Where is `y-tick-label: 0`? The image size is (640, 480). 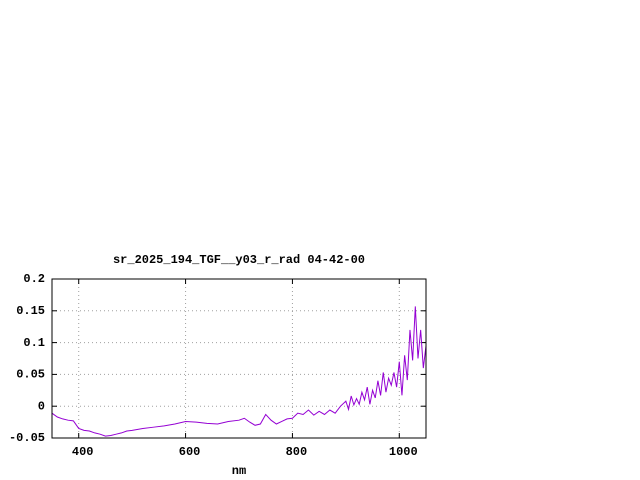 y-tick-label: 0 is located at coordinates (41, 406).